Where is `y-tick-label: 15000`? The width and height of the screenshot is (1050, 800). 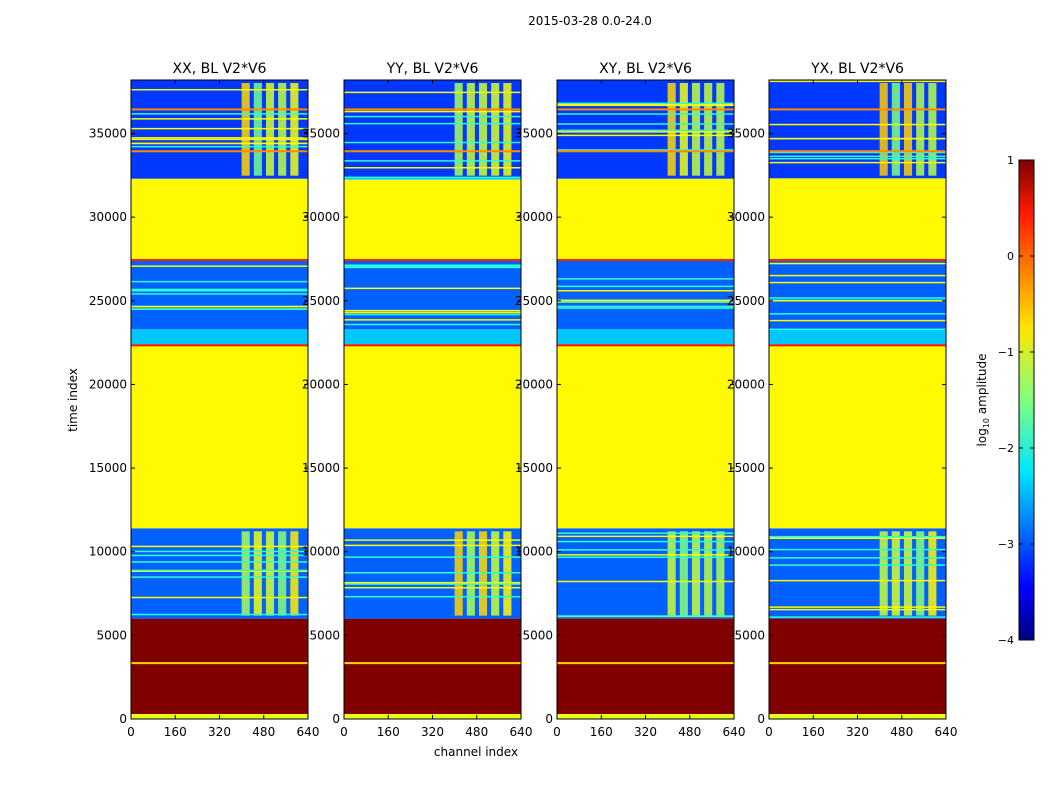 y-tick-label: 15000 is located at coordinates (321, 468).